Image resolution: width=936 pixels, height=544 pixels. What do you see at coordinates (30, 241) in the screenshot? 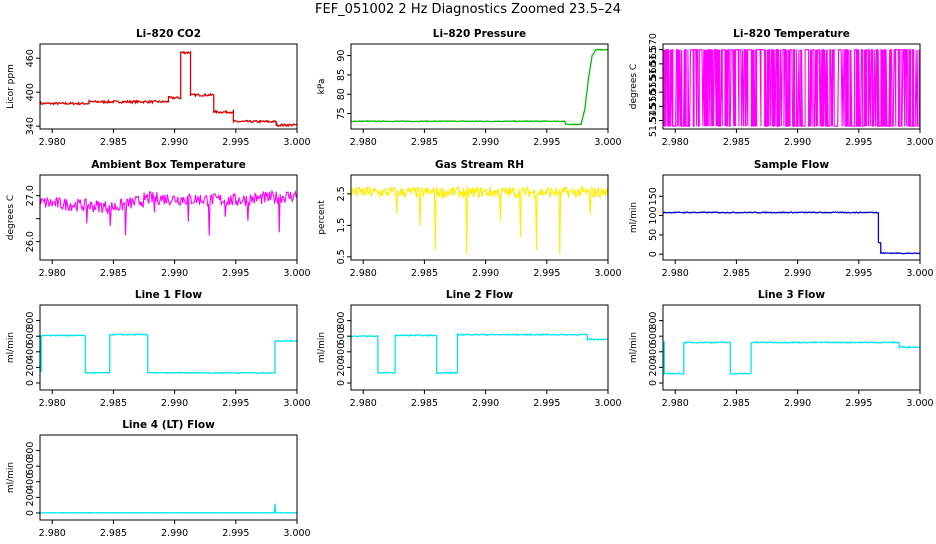
I see `y-tick-label: 26.0` at bounding box center [30, 241].